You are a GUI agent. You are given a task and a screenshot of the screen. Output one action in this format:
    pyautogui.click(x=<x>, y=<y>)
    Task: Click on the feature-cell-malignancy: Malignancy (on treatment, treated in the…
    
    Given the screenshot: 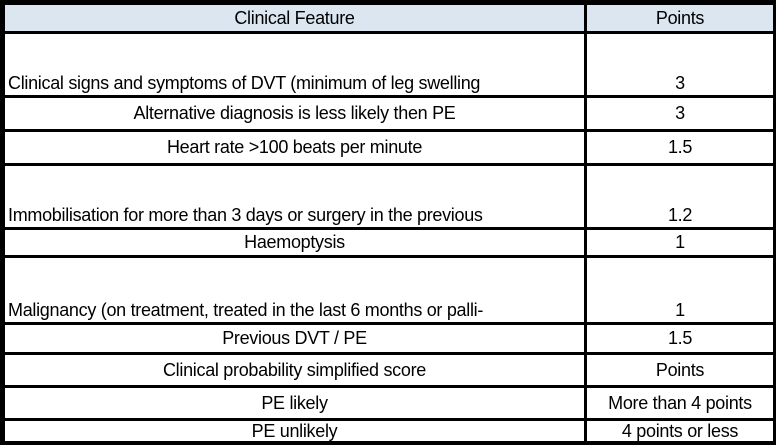 What is the action you would take?
    pyautogui.click(x=294, y=290)
    